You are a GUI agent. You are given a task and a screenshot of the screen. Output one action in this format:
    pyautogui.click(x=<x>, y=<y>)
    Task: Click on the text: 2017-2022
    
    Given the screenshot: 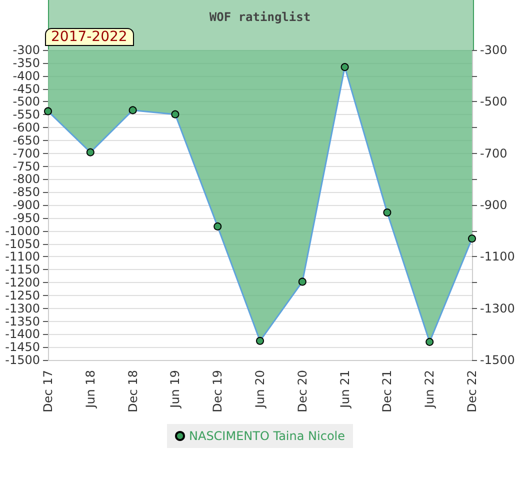 What is the action you would take?
    pyautogui.click(x=89, y=37)
    